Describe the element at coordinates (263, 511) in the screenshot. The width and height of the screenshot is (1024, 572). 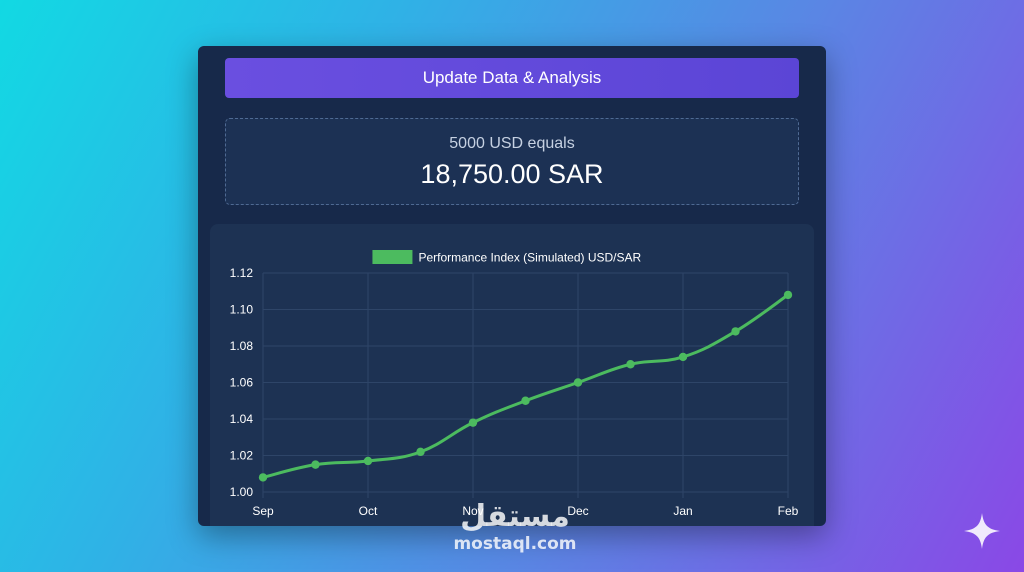
I see `x-tick-label: Sep` at that location.